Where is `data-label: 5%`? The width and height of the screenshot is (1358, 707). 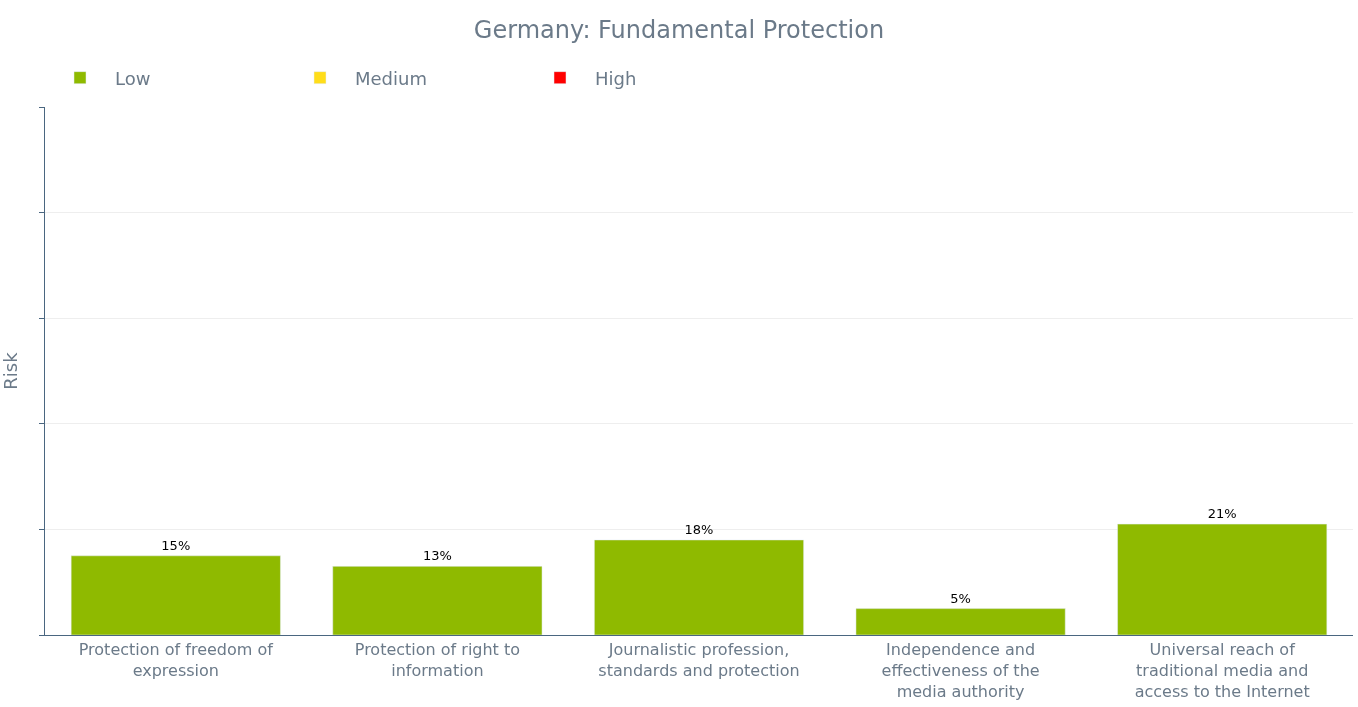 data-label: 5% is located at coordinates (960, 598).